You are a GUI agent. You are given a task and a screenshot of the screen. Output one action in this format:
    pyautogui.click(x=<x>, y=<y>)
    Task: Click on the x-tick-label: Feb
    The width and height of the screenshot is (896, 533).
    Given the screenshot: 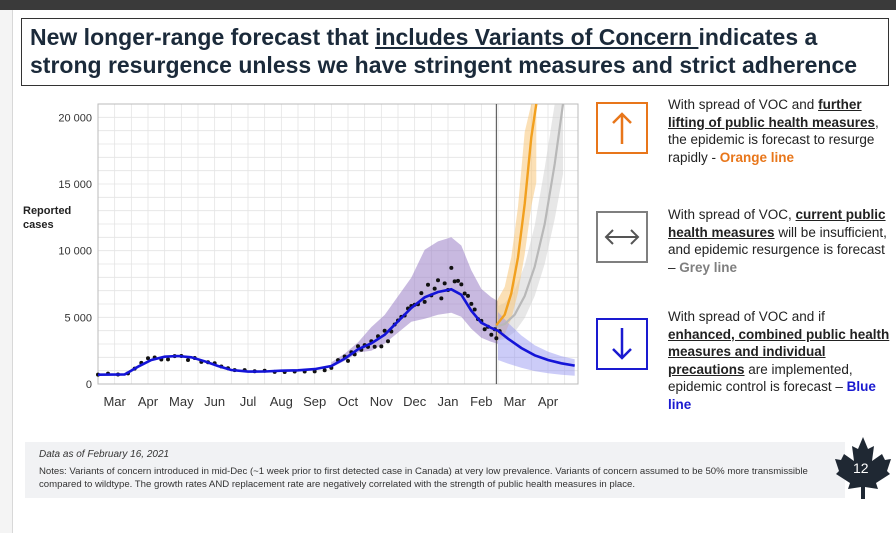 What is the action you would take?
    pyautogui.click(x=481, y=401)
    